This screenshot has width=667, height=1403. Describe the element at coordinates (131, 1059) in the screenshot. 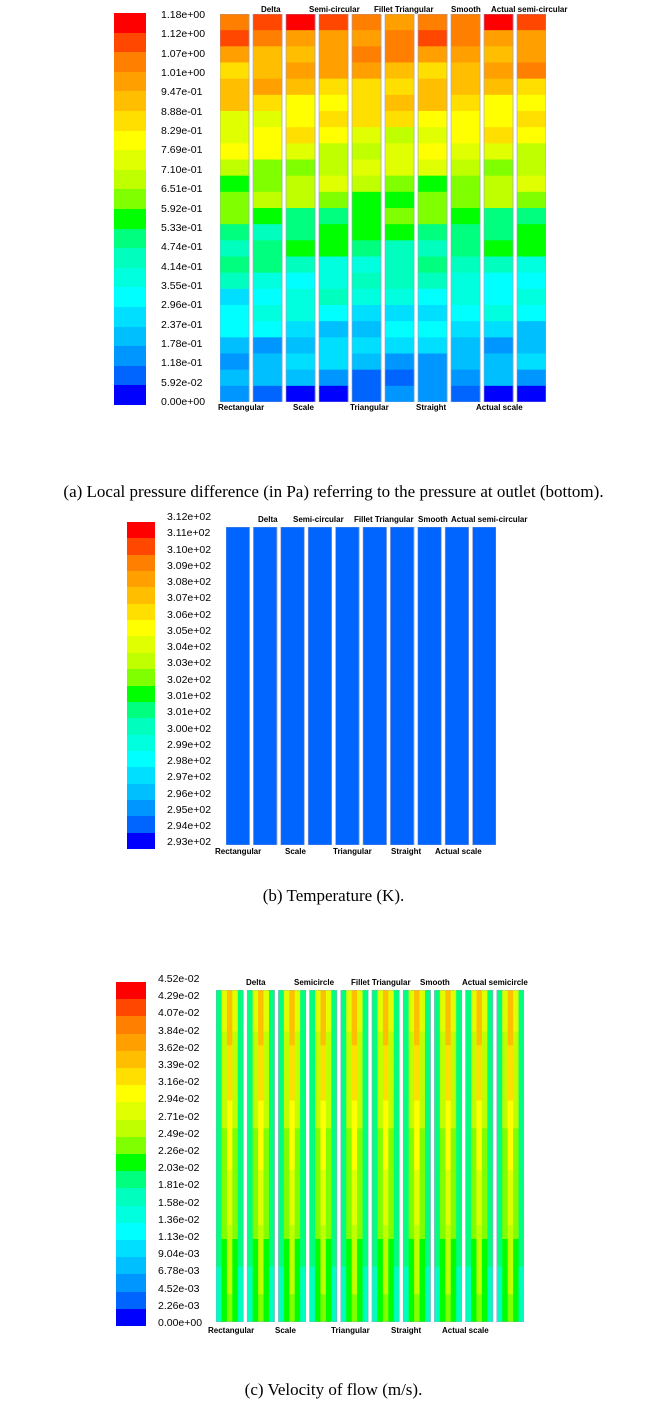

I see `colorbar-segment` at that location.